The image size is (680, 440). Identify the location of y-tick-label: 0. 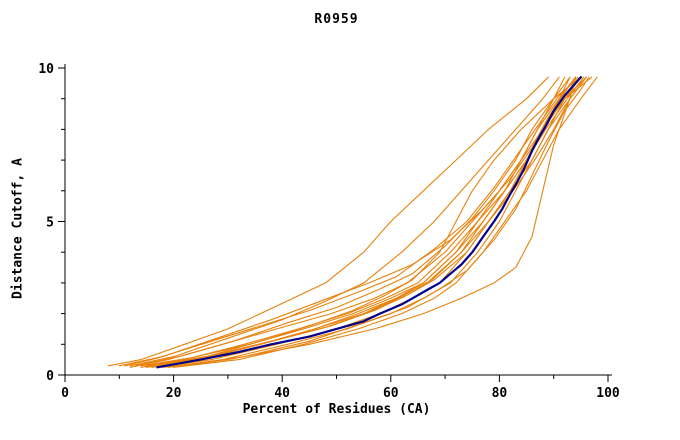
(50, 376).